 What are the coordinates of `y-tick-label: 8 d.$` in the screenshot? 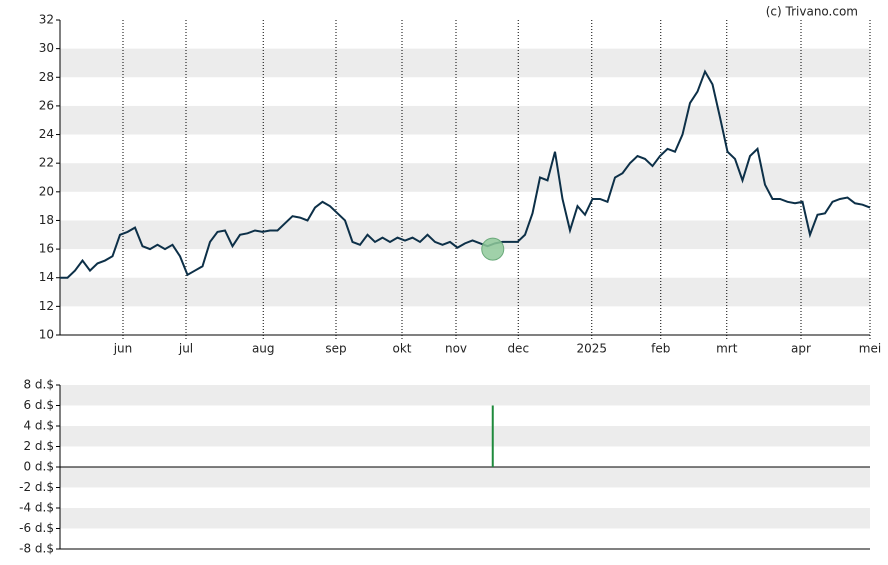 It's located at (38, 385).